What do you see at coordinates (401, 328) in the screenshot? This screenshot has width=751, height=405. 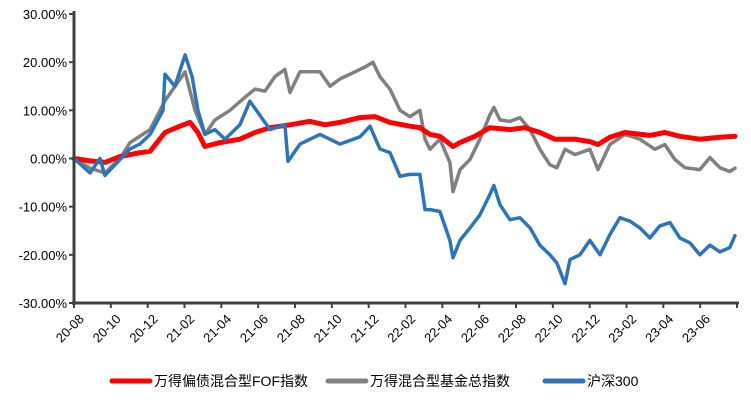 I see `x-tick-label: 22-02` at bounding box center [401, 328].